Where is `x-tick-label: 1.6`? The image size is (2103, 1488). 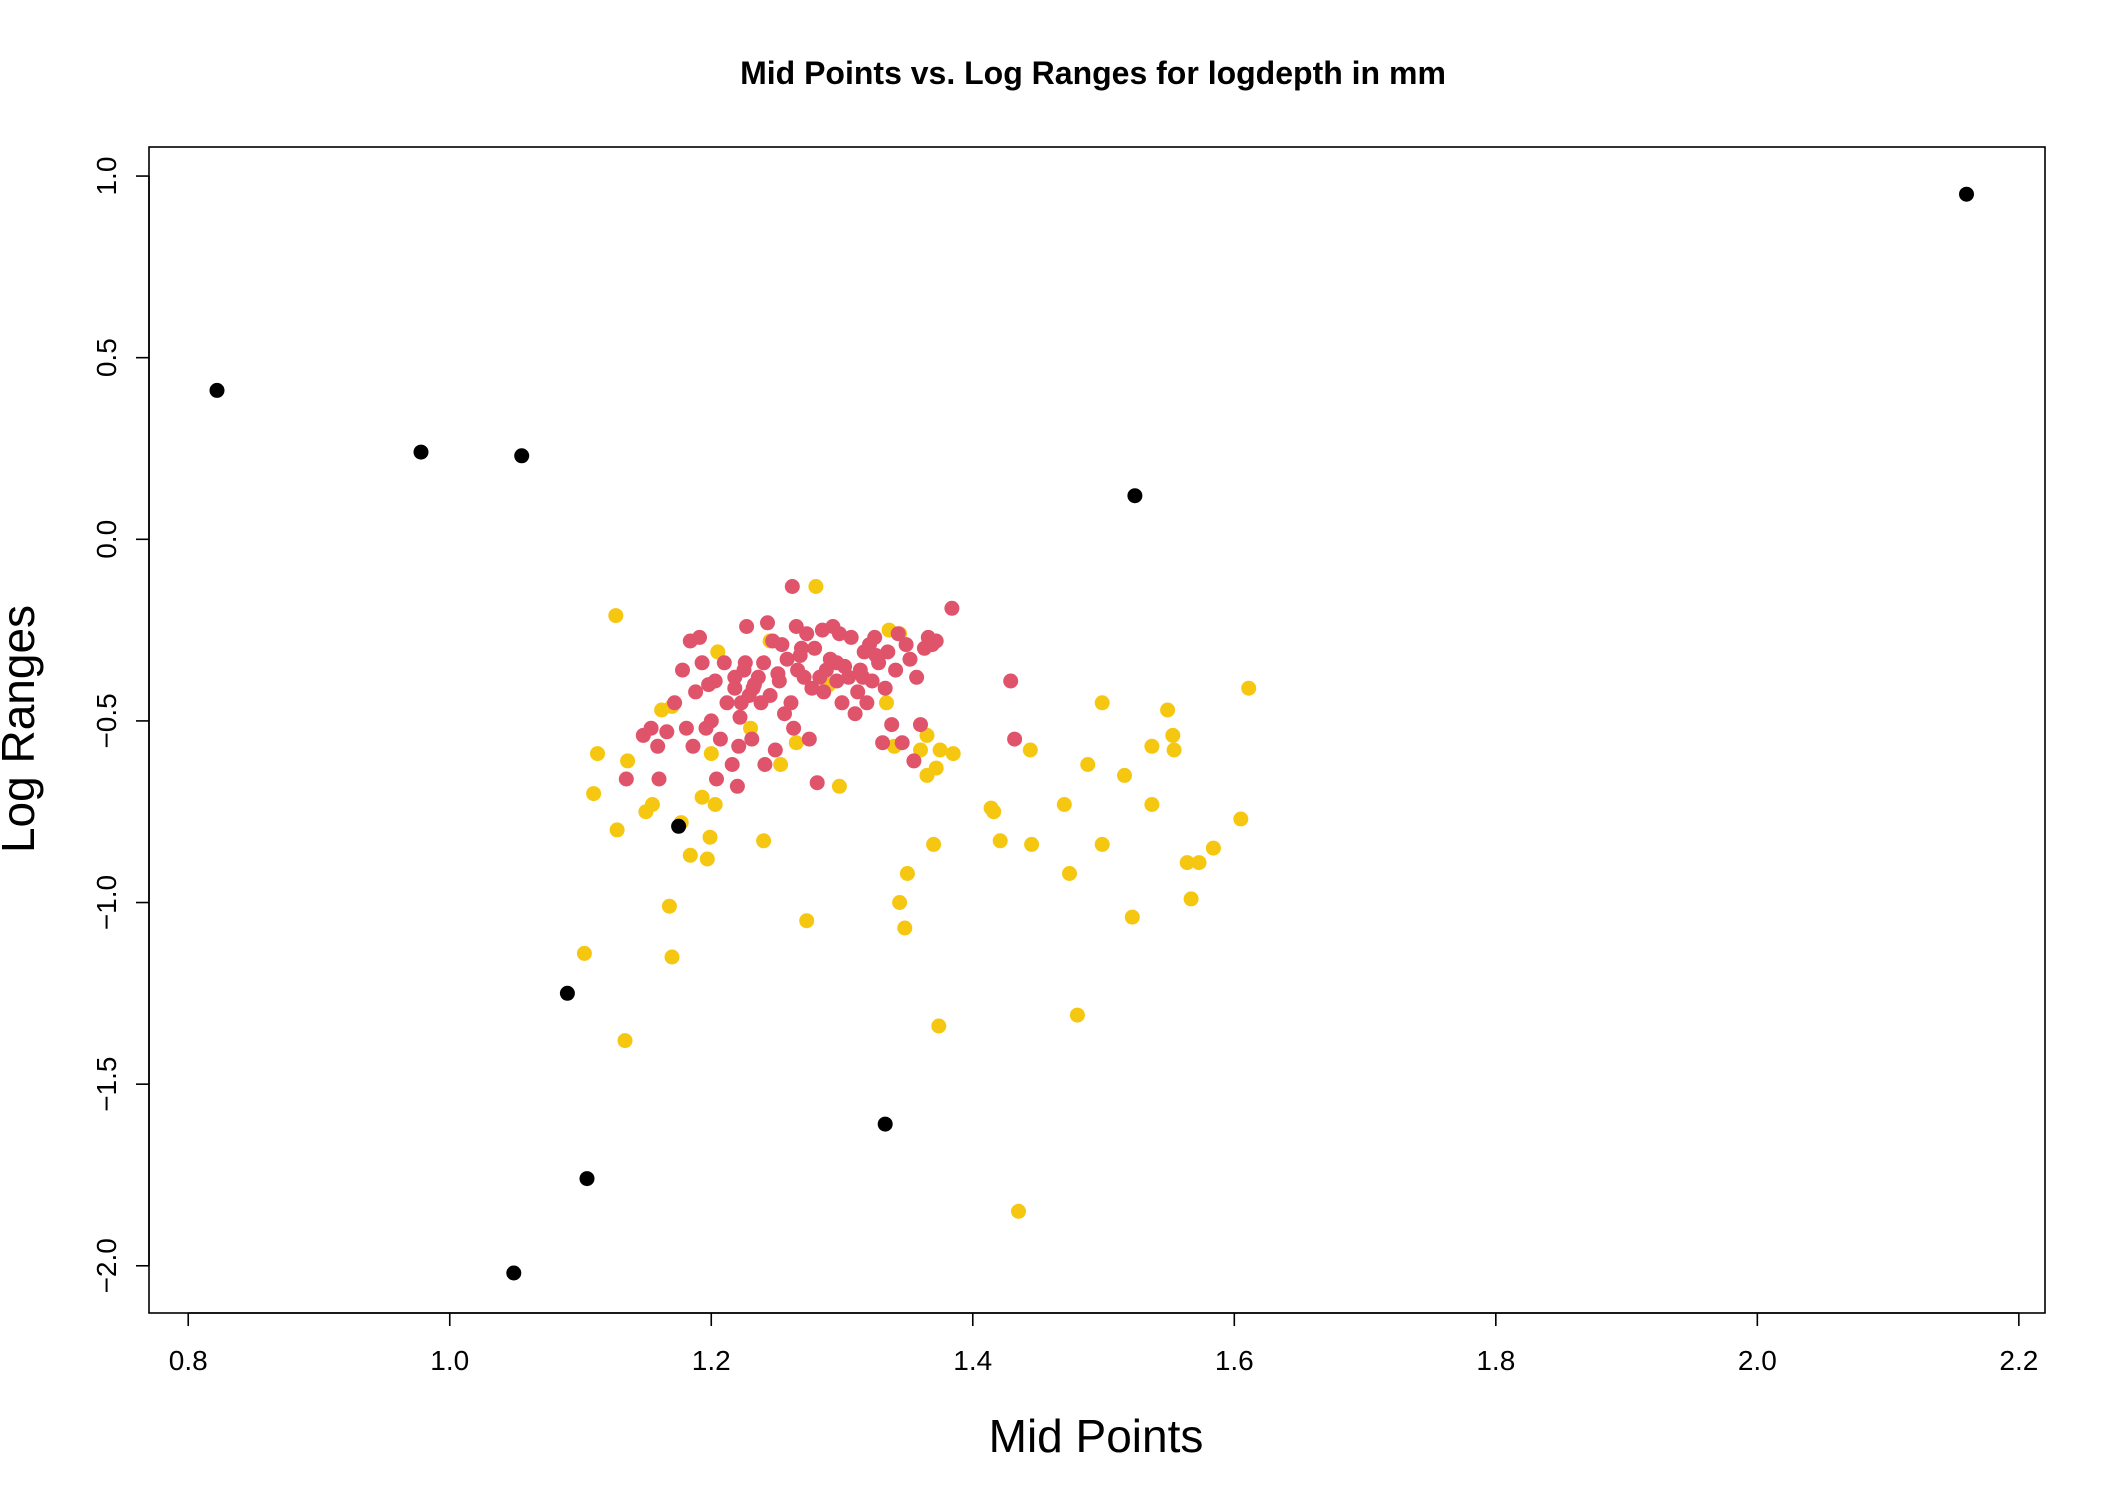
x-tick-label: 1.6 is located at coordinates (1234, 1360).